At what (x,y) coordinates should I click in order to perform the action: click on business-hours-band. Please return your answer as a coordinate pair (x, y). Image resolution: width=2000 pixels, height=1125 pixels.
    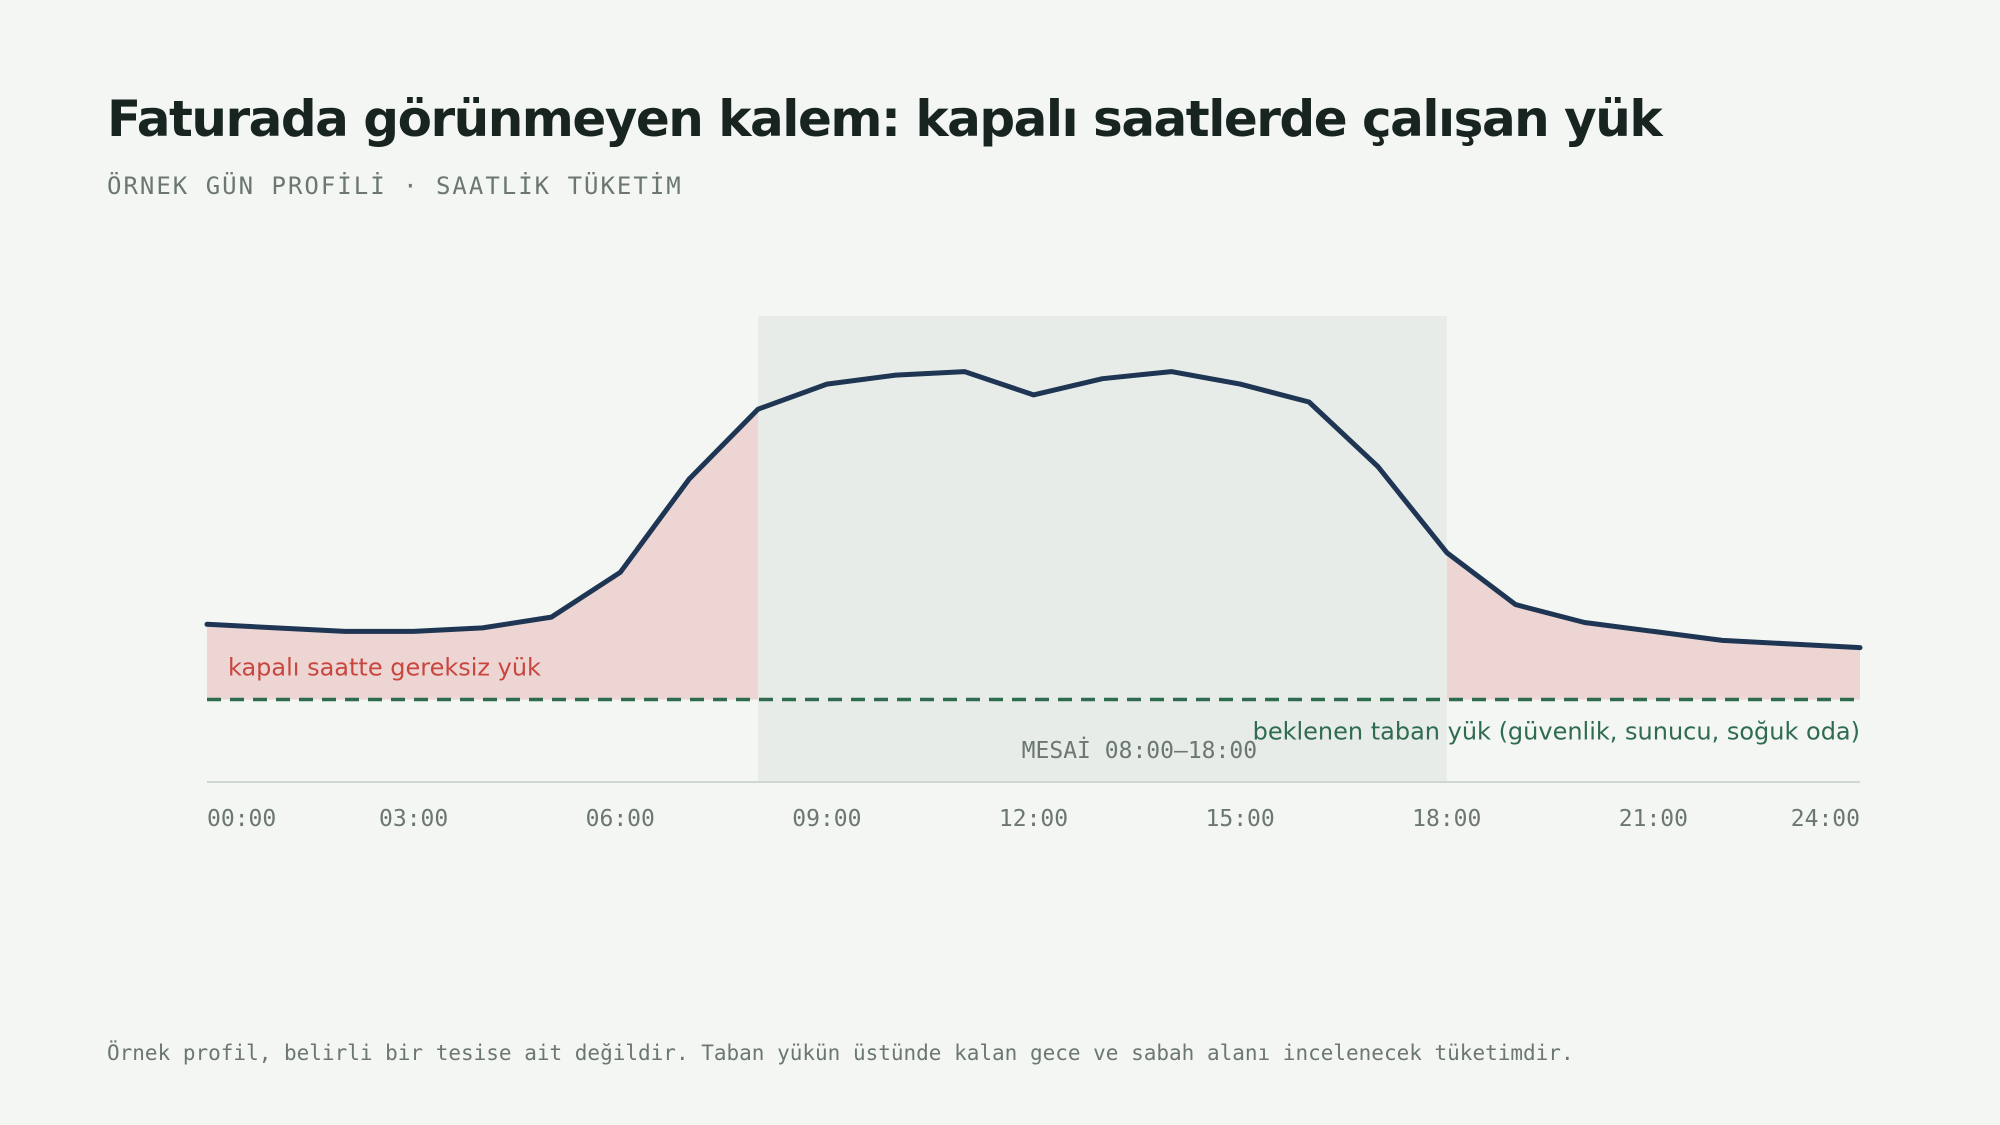
    Looking at the image, I should click on (1102, 549).